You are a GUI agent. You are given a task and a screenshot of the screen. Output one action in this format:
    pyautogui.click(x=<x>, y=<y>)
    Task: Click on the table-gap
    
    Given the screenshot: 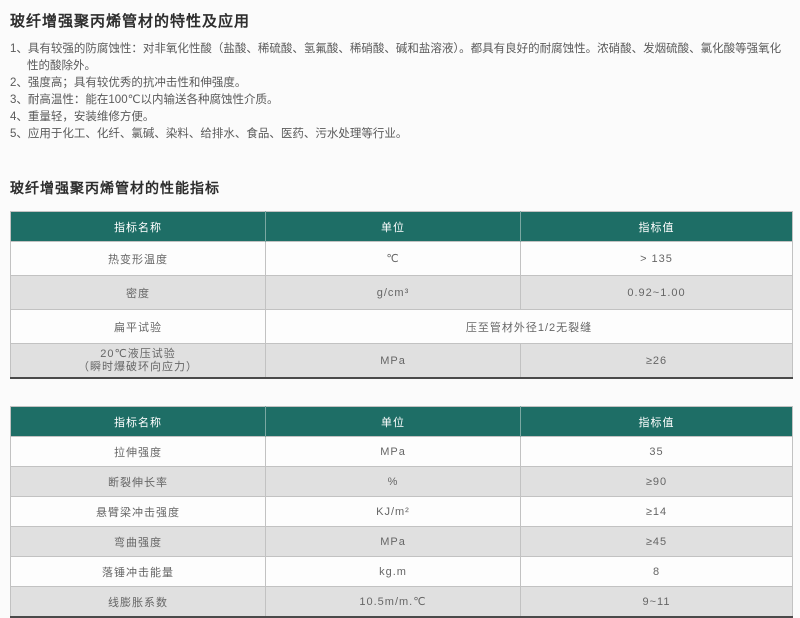 What is the action you would take?
    pyautogui.click(x=400, y=392)
    